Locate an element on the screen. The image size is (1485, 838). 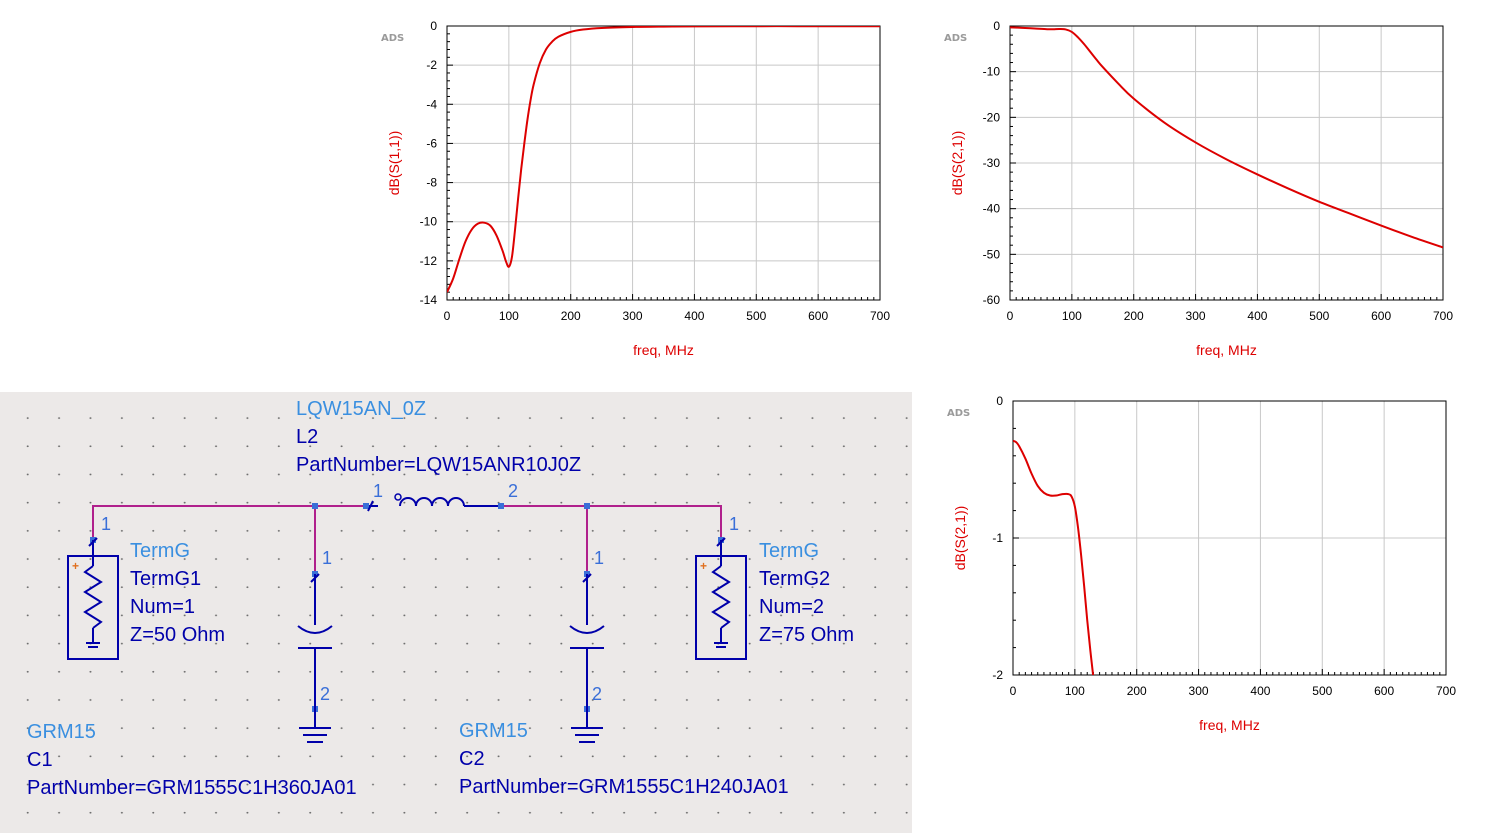
capacitor-c1 is located at coordinates (315, 658).